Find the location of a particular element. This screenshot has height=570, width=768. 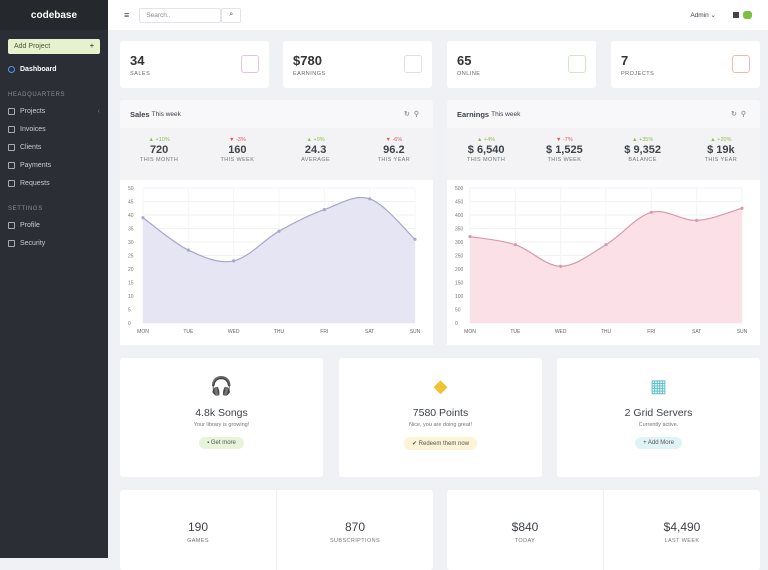

kpi: ▼ -3% 160 THIS WEEK is located at coordinates (237, 154).